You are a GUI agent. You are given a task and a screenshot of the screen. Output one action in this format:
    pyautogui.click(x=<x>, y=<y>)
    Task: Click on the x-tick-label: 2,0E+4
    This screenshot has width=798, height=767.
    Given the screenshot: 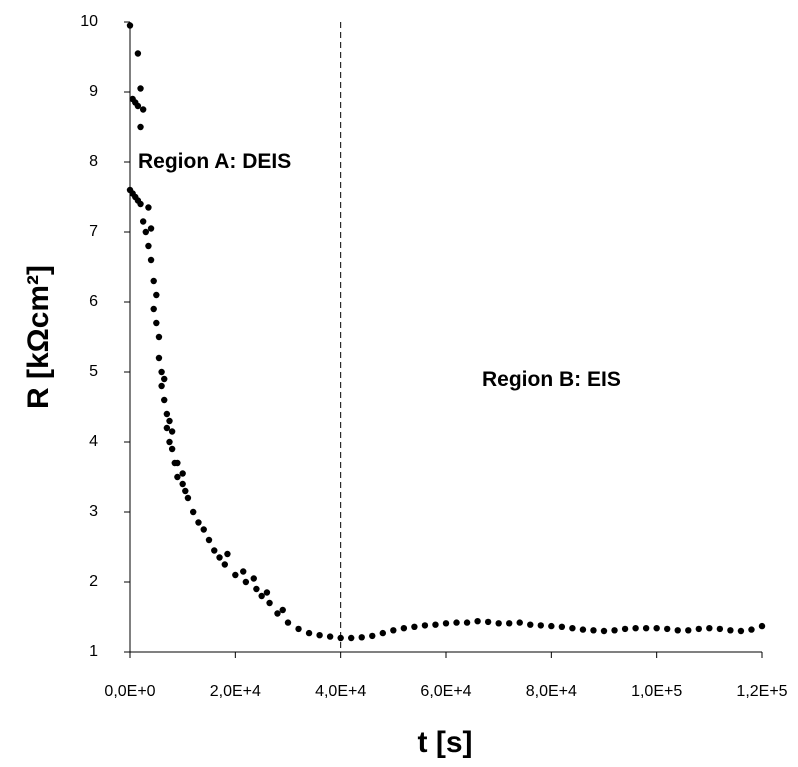 What is the action you would take?
    pyautogui.click(x=235, y=691)
    